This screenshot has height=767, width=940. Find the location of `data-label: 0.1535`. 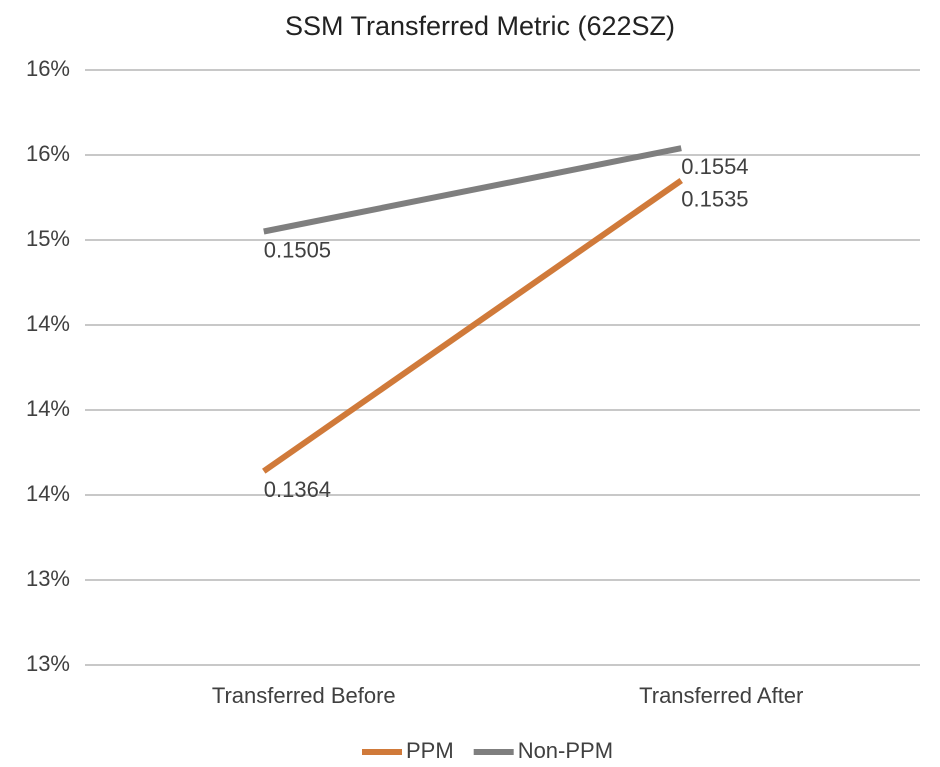

data-label: 0.1535 is located at coordinates (714, 198).